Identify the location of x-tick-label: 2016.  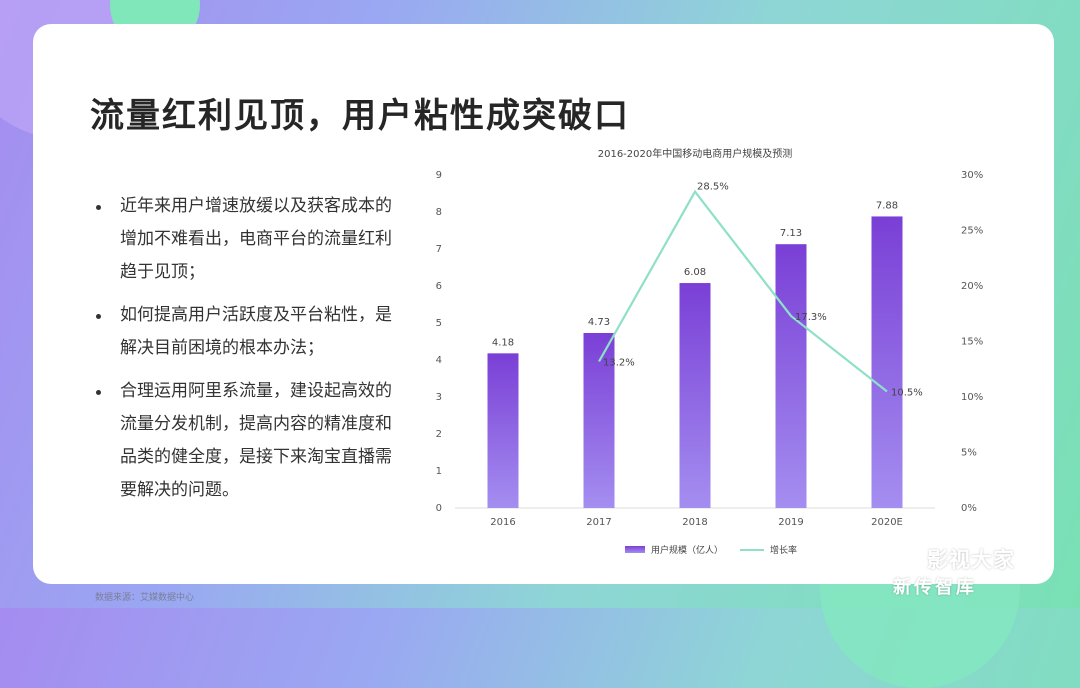
(502, 522).